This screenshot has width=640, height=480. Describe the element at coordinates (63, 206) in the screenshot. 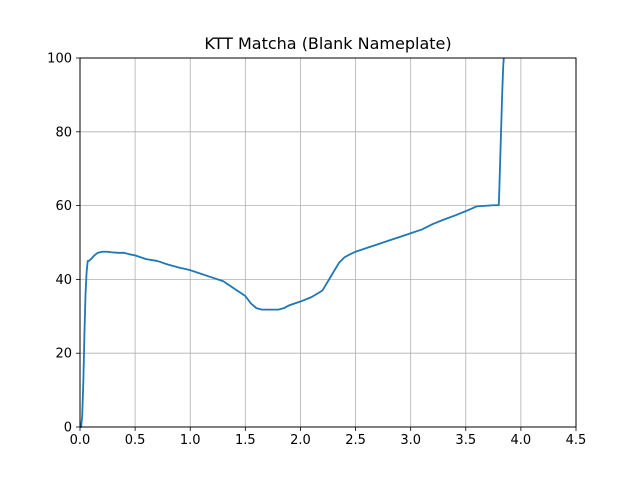

I see `y-tick-label: 60` at that location.